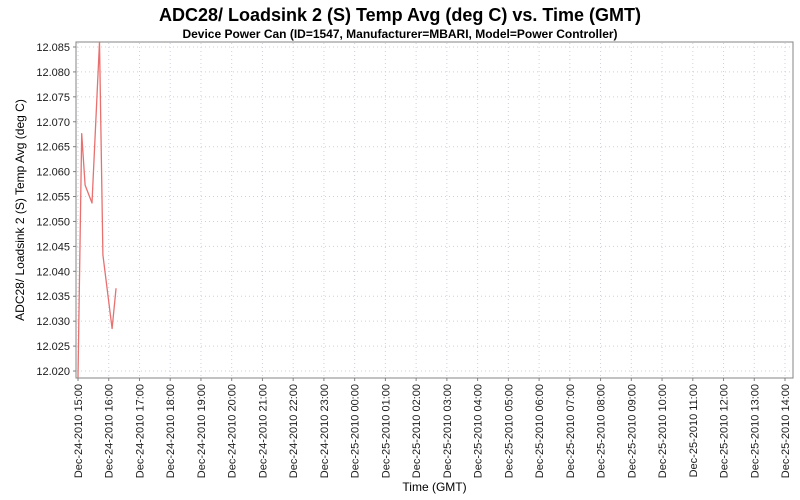  What do you see at coordinates (233, 431) in the screenshot?
I see `x-tick-label: Dec-24-2010 20:00` at bounding box center [233, 431].